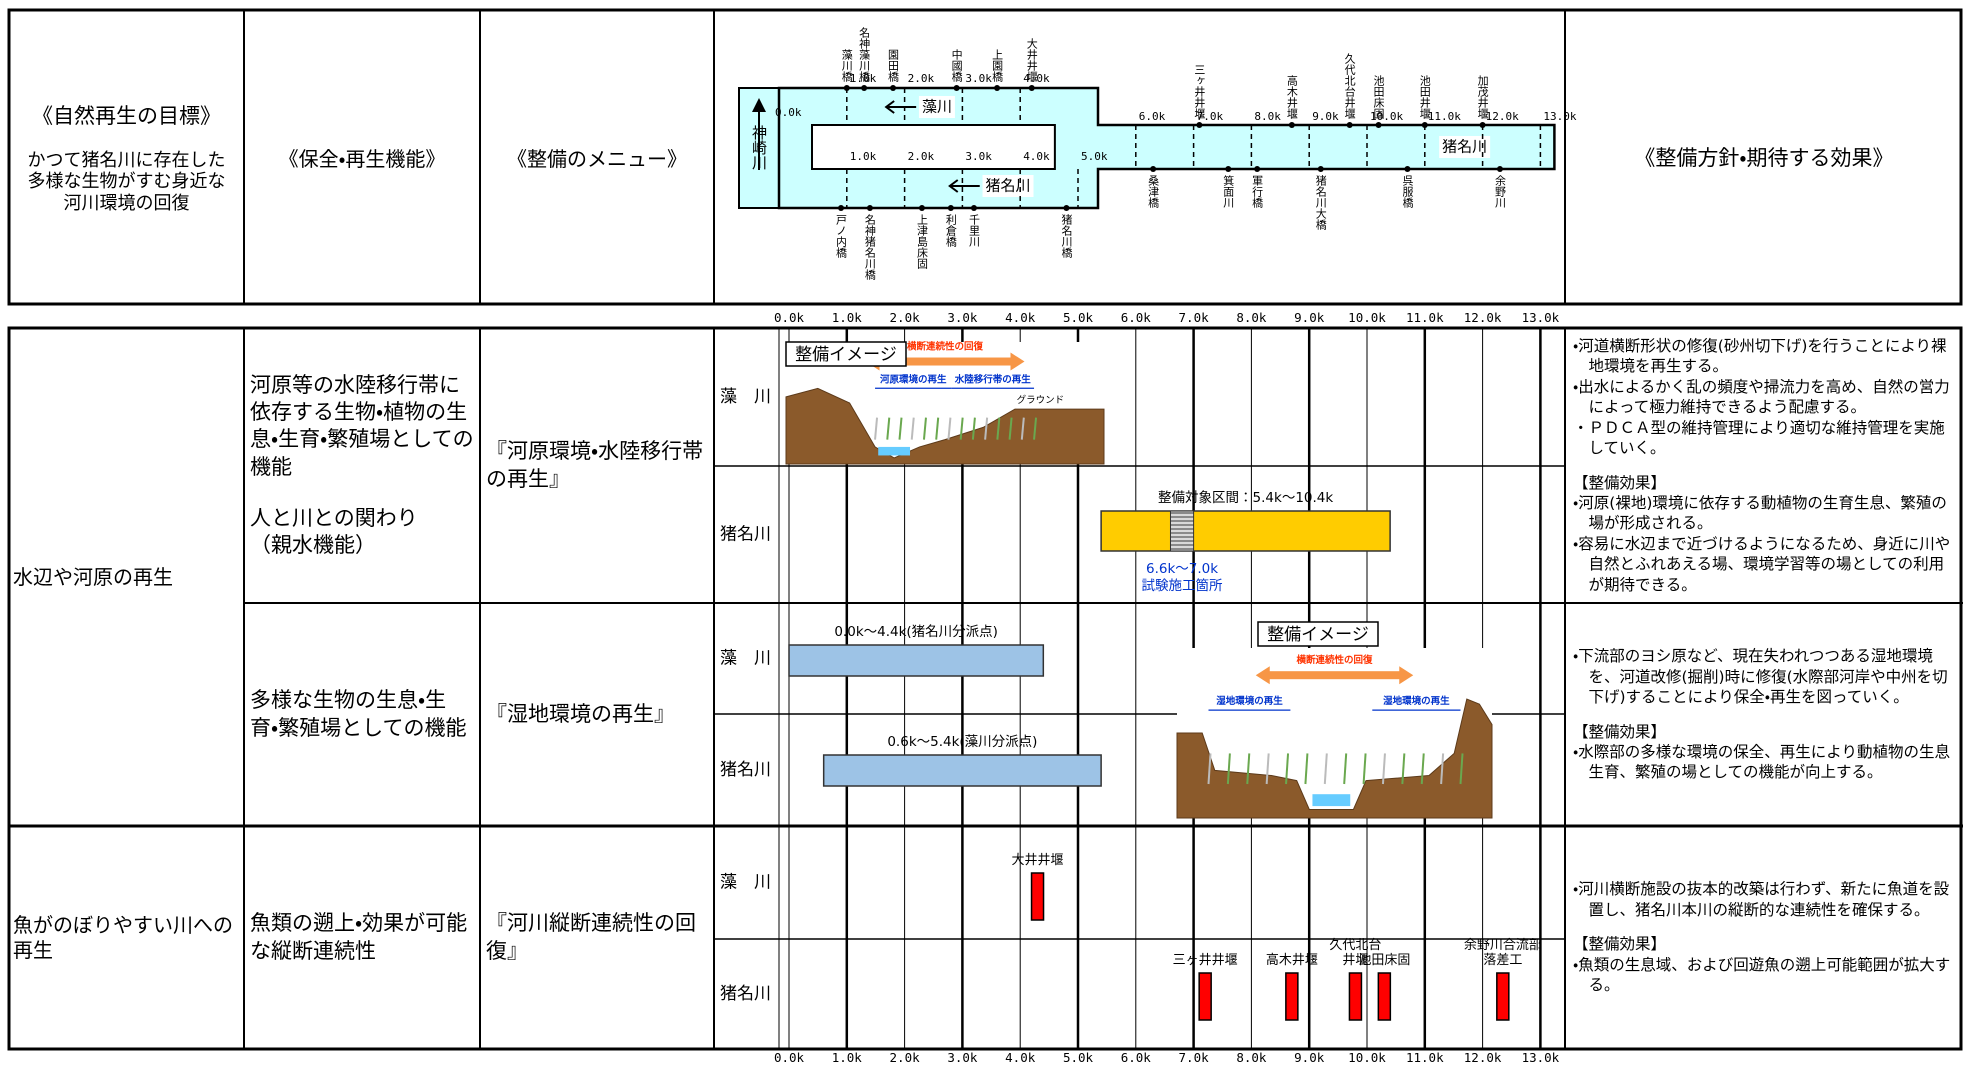 Image resolution: width=1963 pixels, height=1066 pixels. Describe the element at coordinates (1764, 157) in the screenshot. I see `policy-header: 《整備方針・期待する効果》` at that location.